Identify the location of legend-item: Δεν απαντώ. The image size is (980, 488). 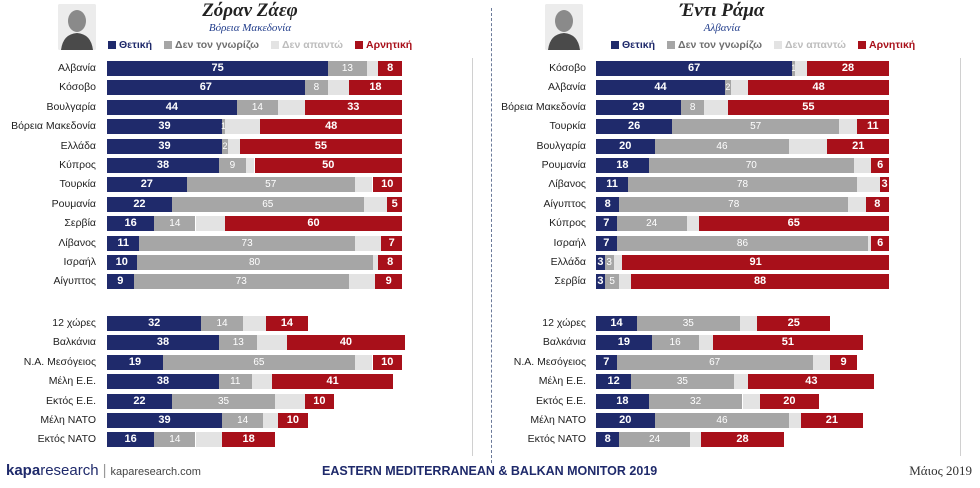
(306, 45).